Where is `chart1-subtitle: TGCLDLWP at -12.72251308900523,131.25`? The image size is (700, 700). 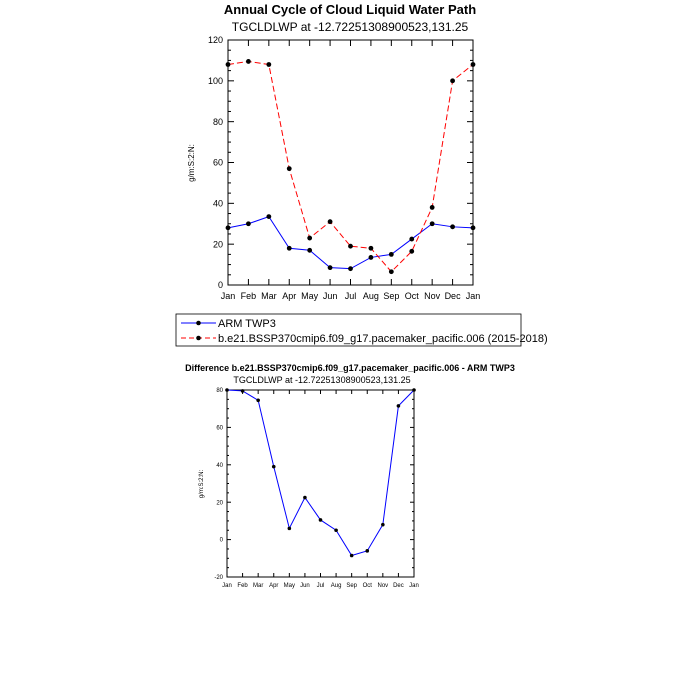
chart1-subtitle: TGCLDLWP at -12.72251308900523,131.25 is located at coordinates (350, 27).